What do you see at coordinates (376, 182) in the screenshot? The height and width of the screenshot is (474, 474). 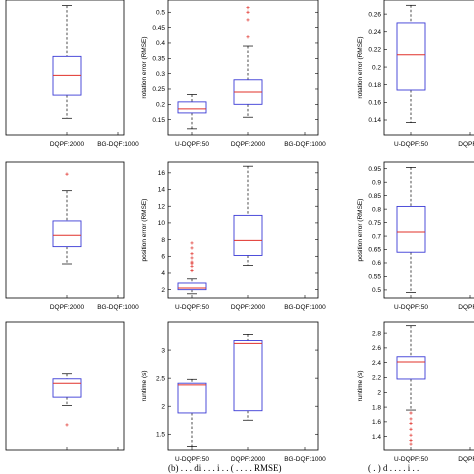 I see `y-tick-label: 0.9` at bounding box center [376, 182].